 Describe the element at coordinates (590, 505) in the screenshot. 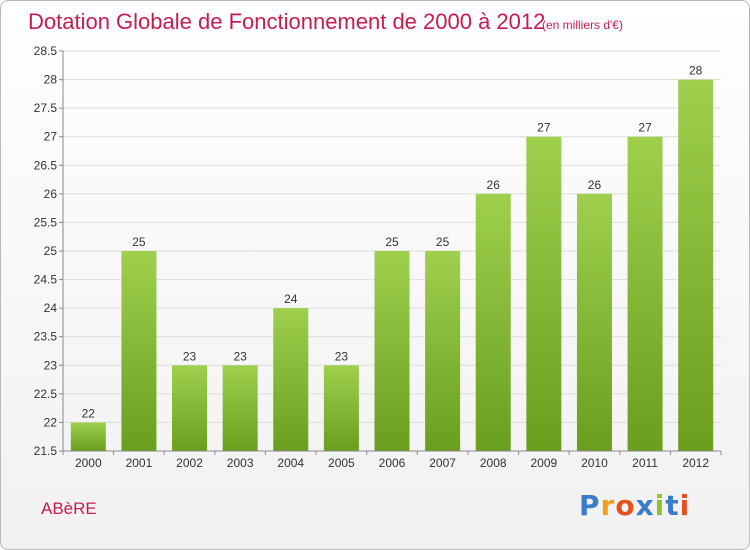

I see `logo-letter: P` at that location.